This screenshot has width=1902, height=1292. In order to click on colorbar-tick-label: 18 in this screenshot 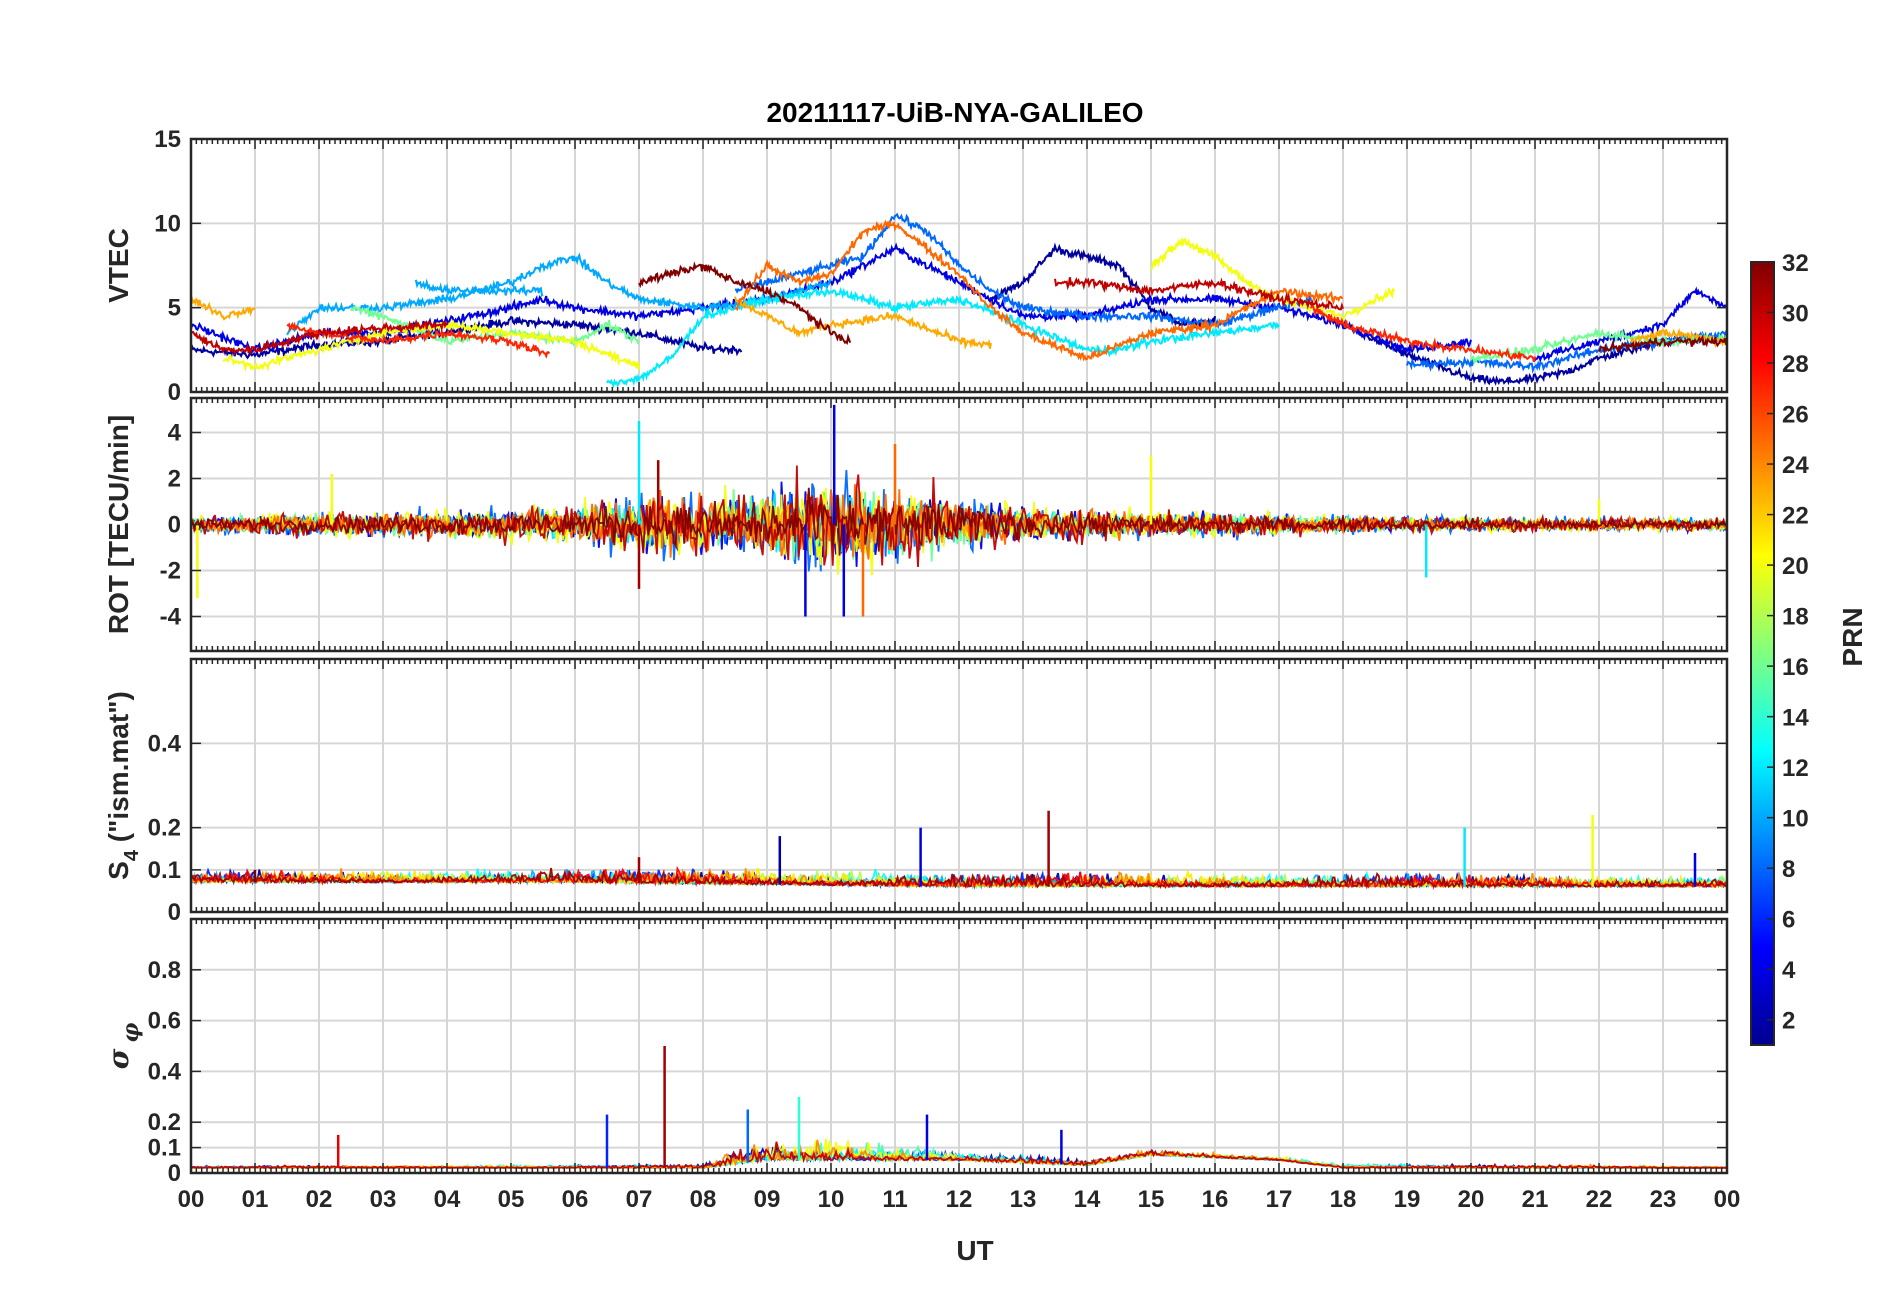, I will do `click(1795, 617)`.